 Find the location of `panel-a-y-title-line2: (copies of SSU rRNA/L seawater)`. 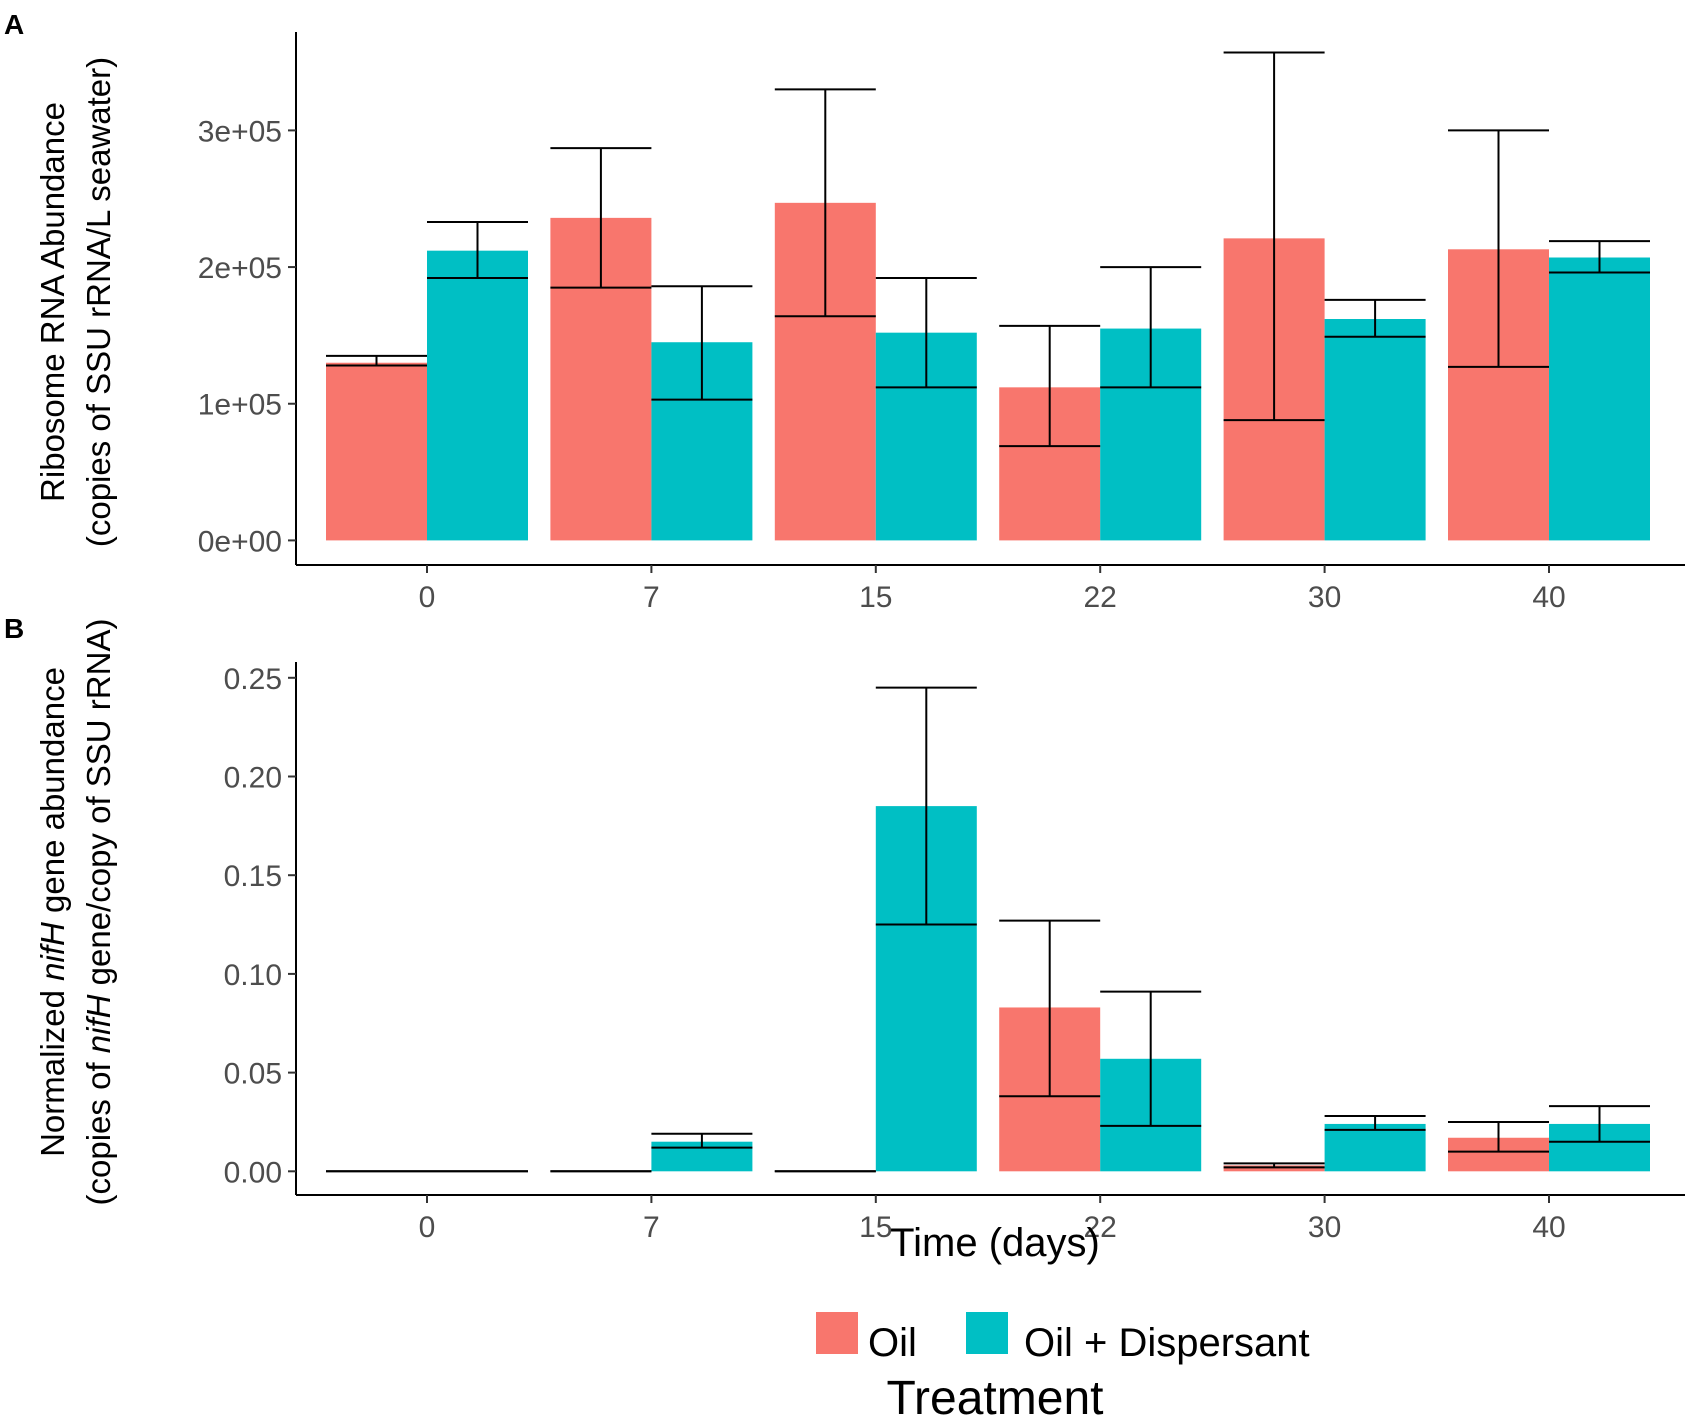

panel-a-y-title-line2: (copies of SSU rRNA/L seawater) is located at coordinates (98, 302).